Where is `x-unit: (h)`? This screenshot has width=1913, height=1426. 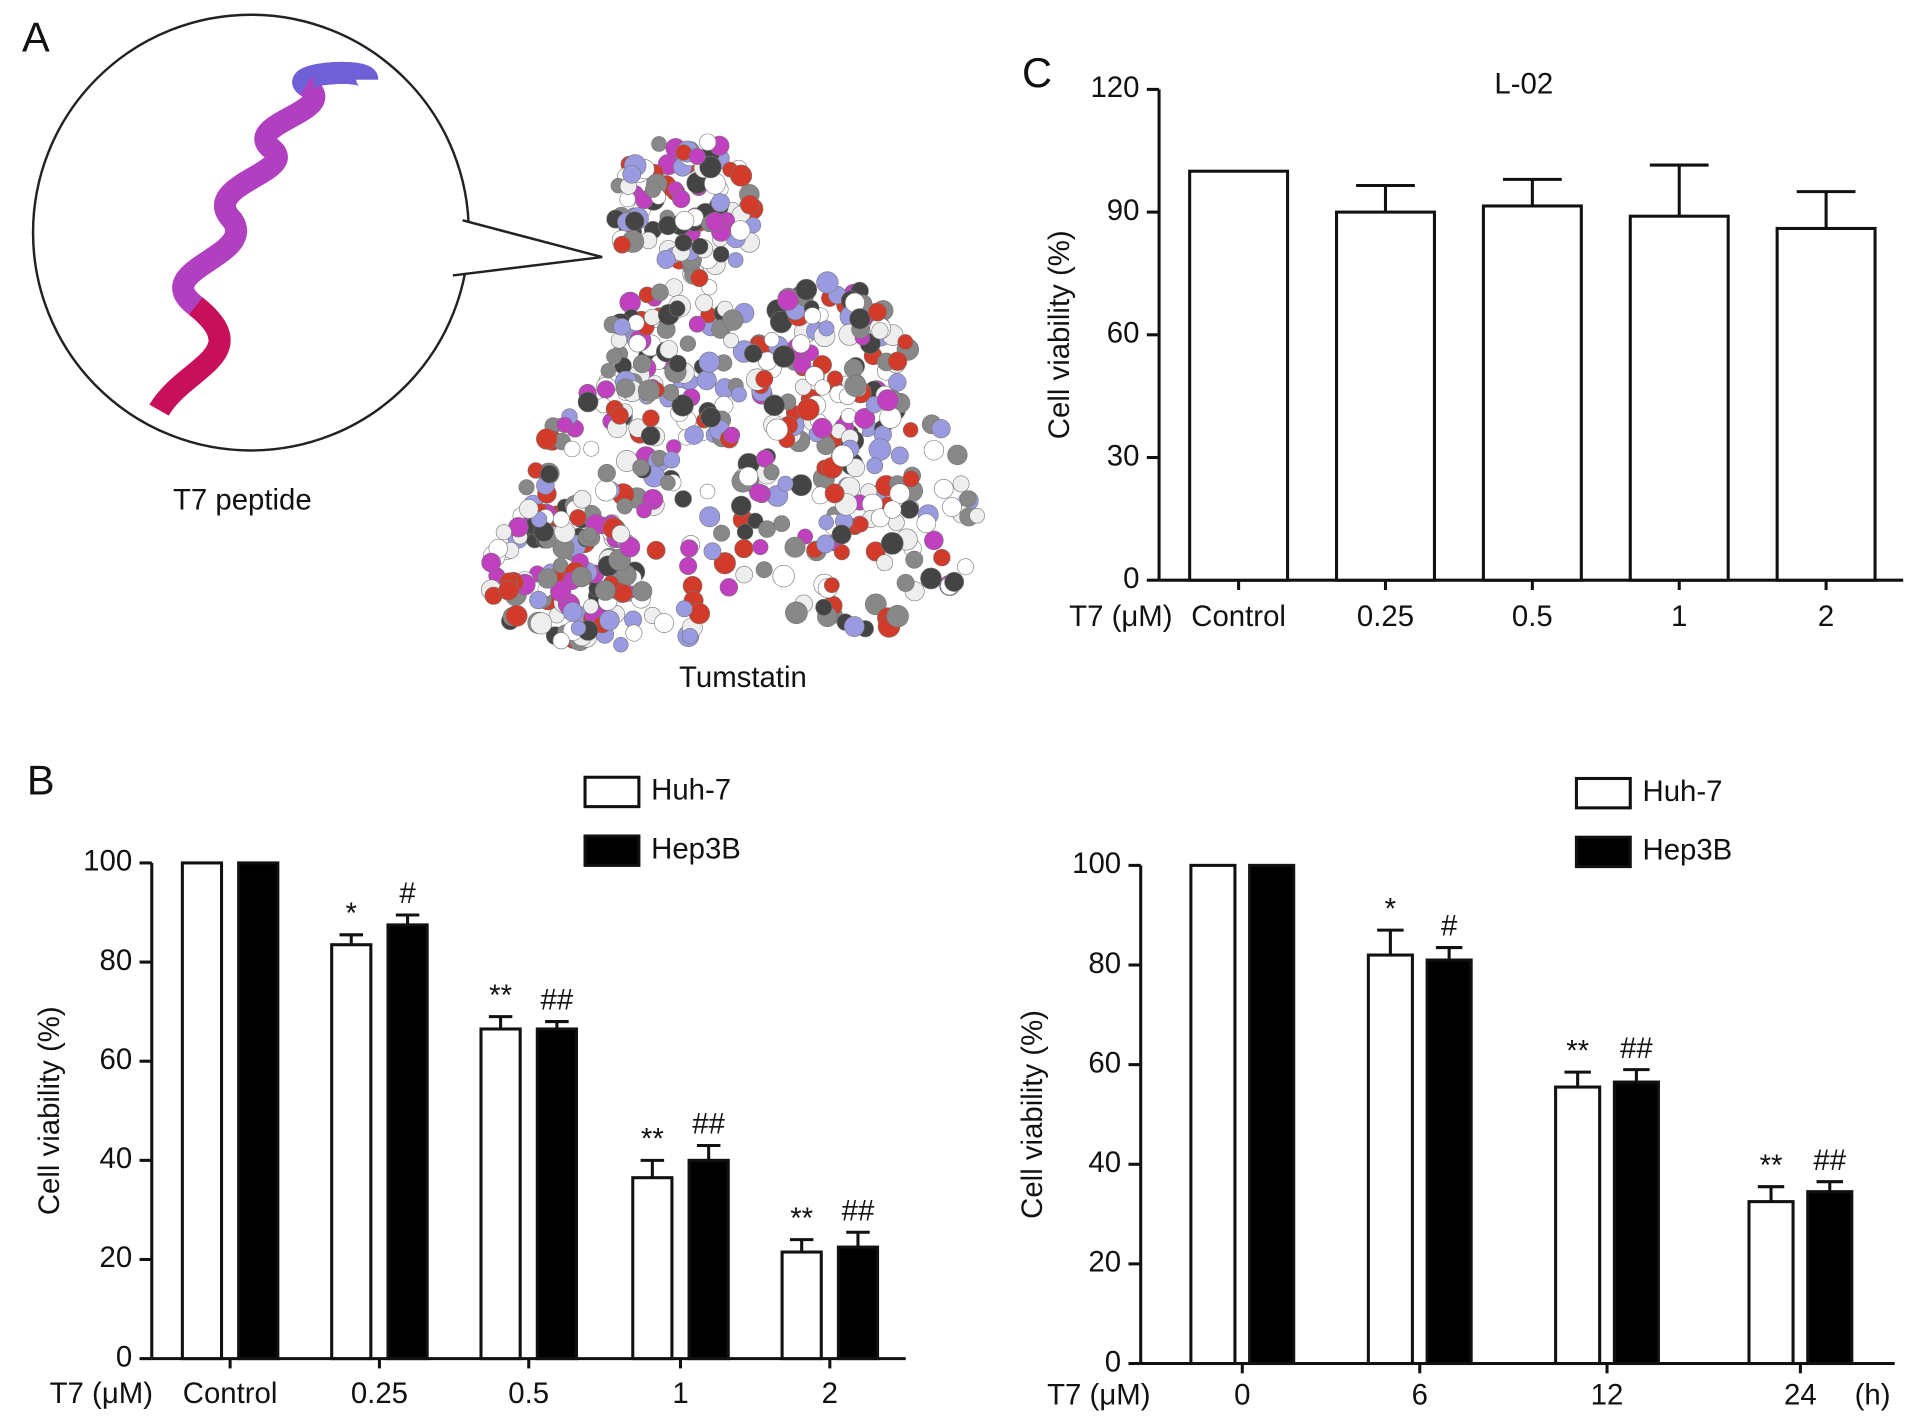
x-unit: (h) is located at coordinates (1873, 1394).